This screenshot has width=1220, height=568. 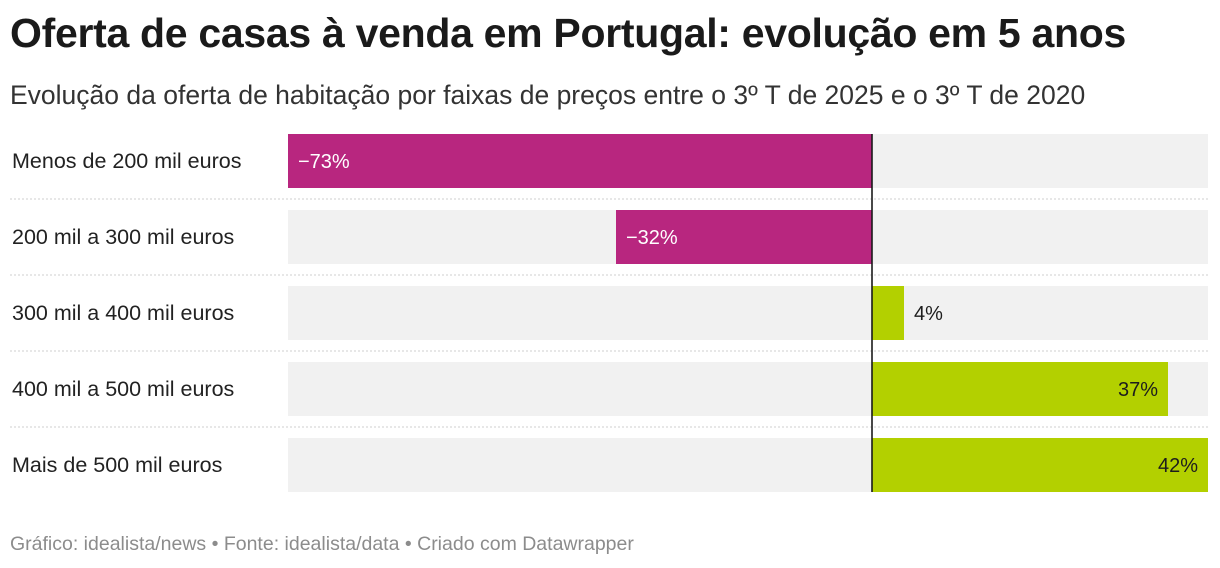 What do you see at coordinates (748, 313) in the screenshot?
I see `bar-track` at bounding box center [748, 313].